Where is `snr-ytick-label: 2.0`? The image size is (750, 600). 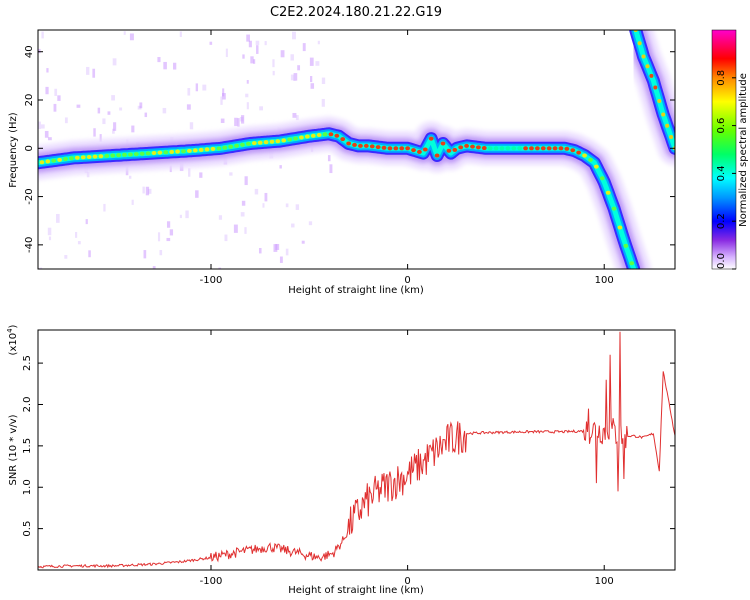
snr-ytick-label: 2.0 is located at coordinates (27, 405).